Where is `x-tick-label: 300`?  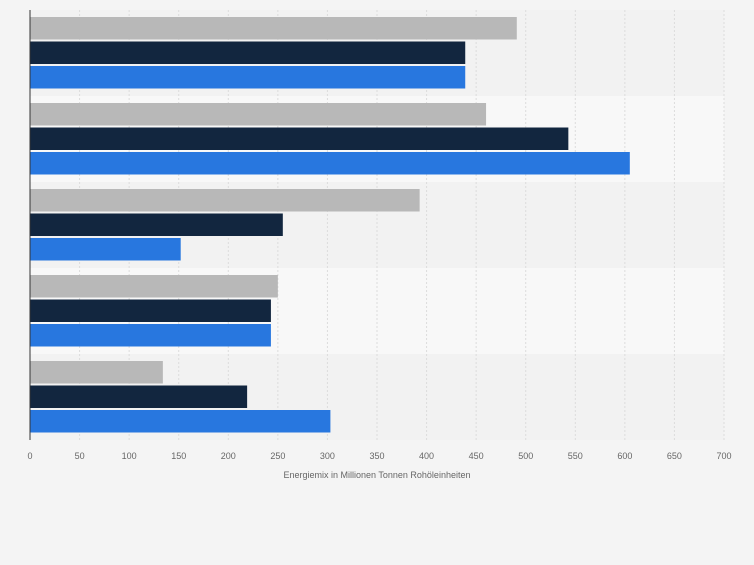 x-tick-label: 300 is located at coordinates (327, 456).